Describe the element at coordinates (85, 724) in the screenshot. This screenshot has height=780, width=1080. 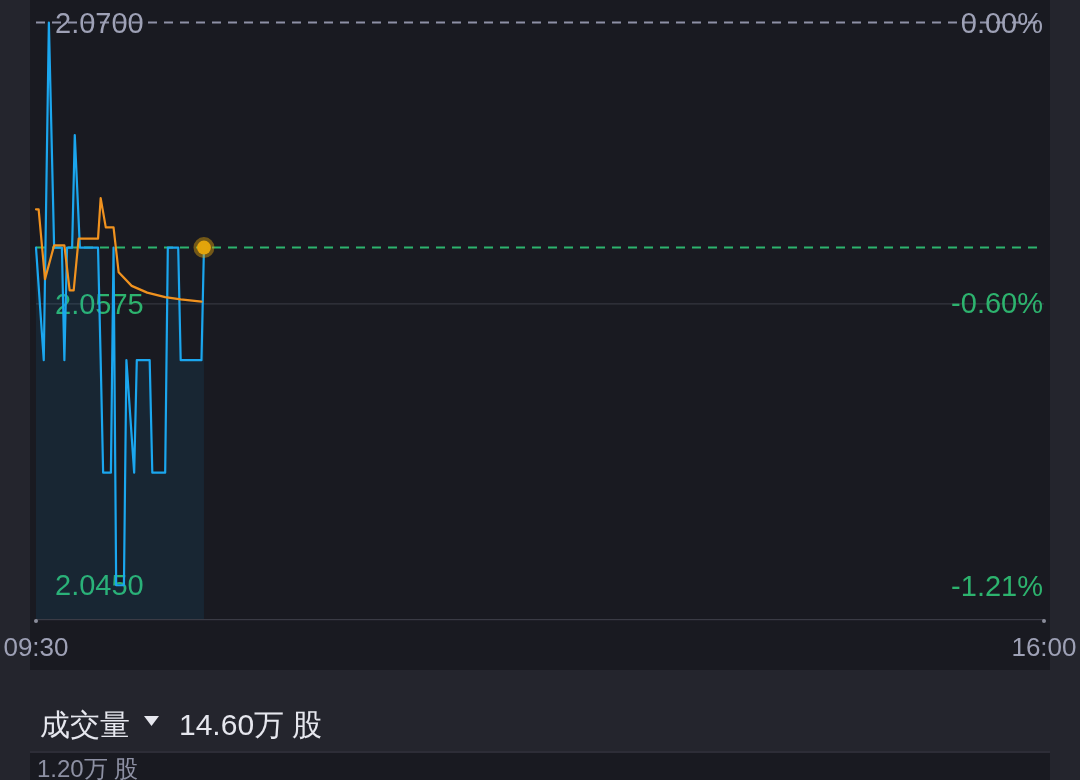
I see `text: 成交量` at that location.